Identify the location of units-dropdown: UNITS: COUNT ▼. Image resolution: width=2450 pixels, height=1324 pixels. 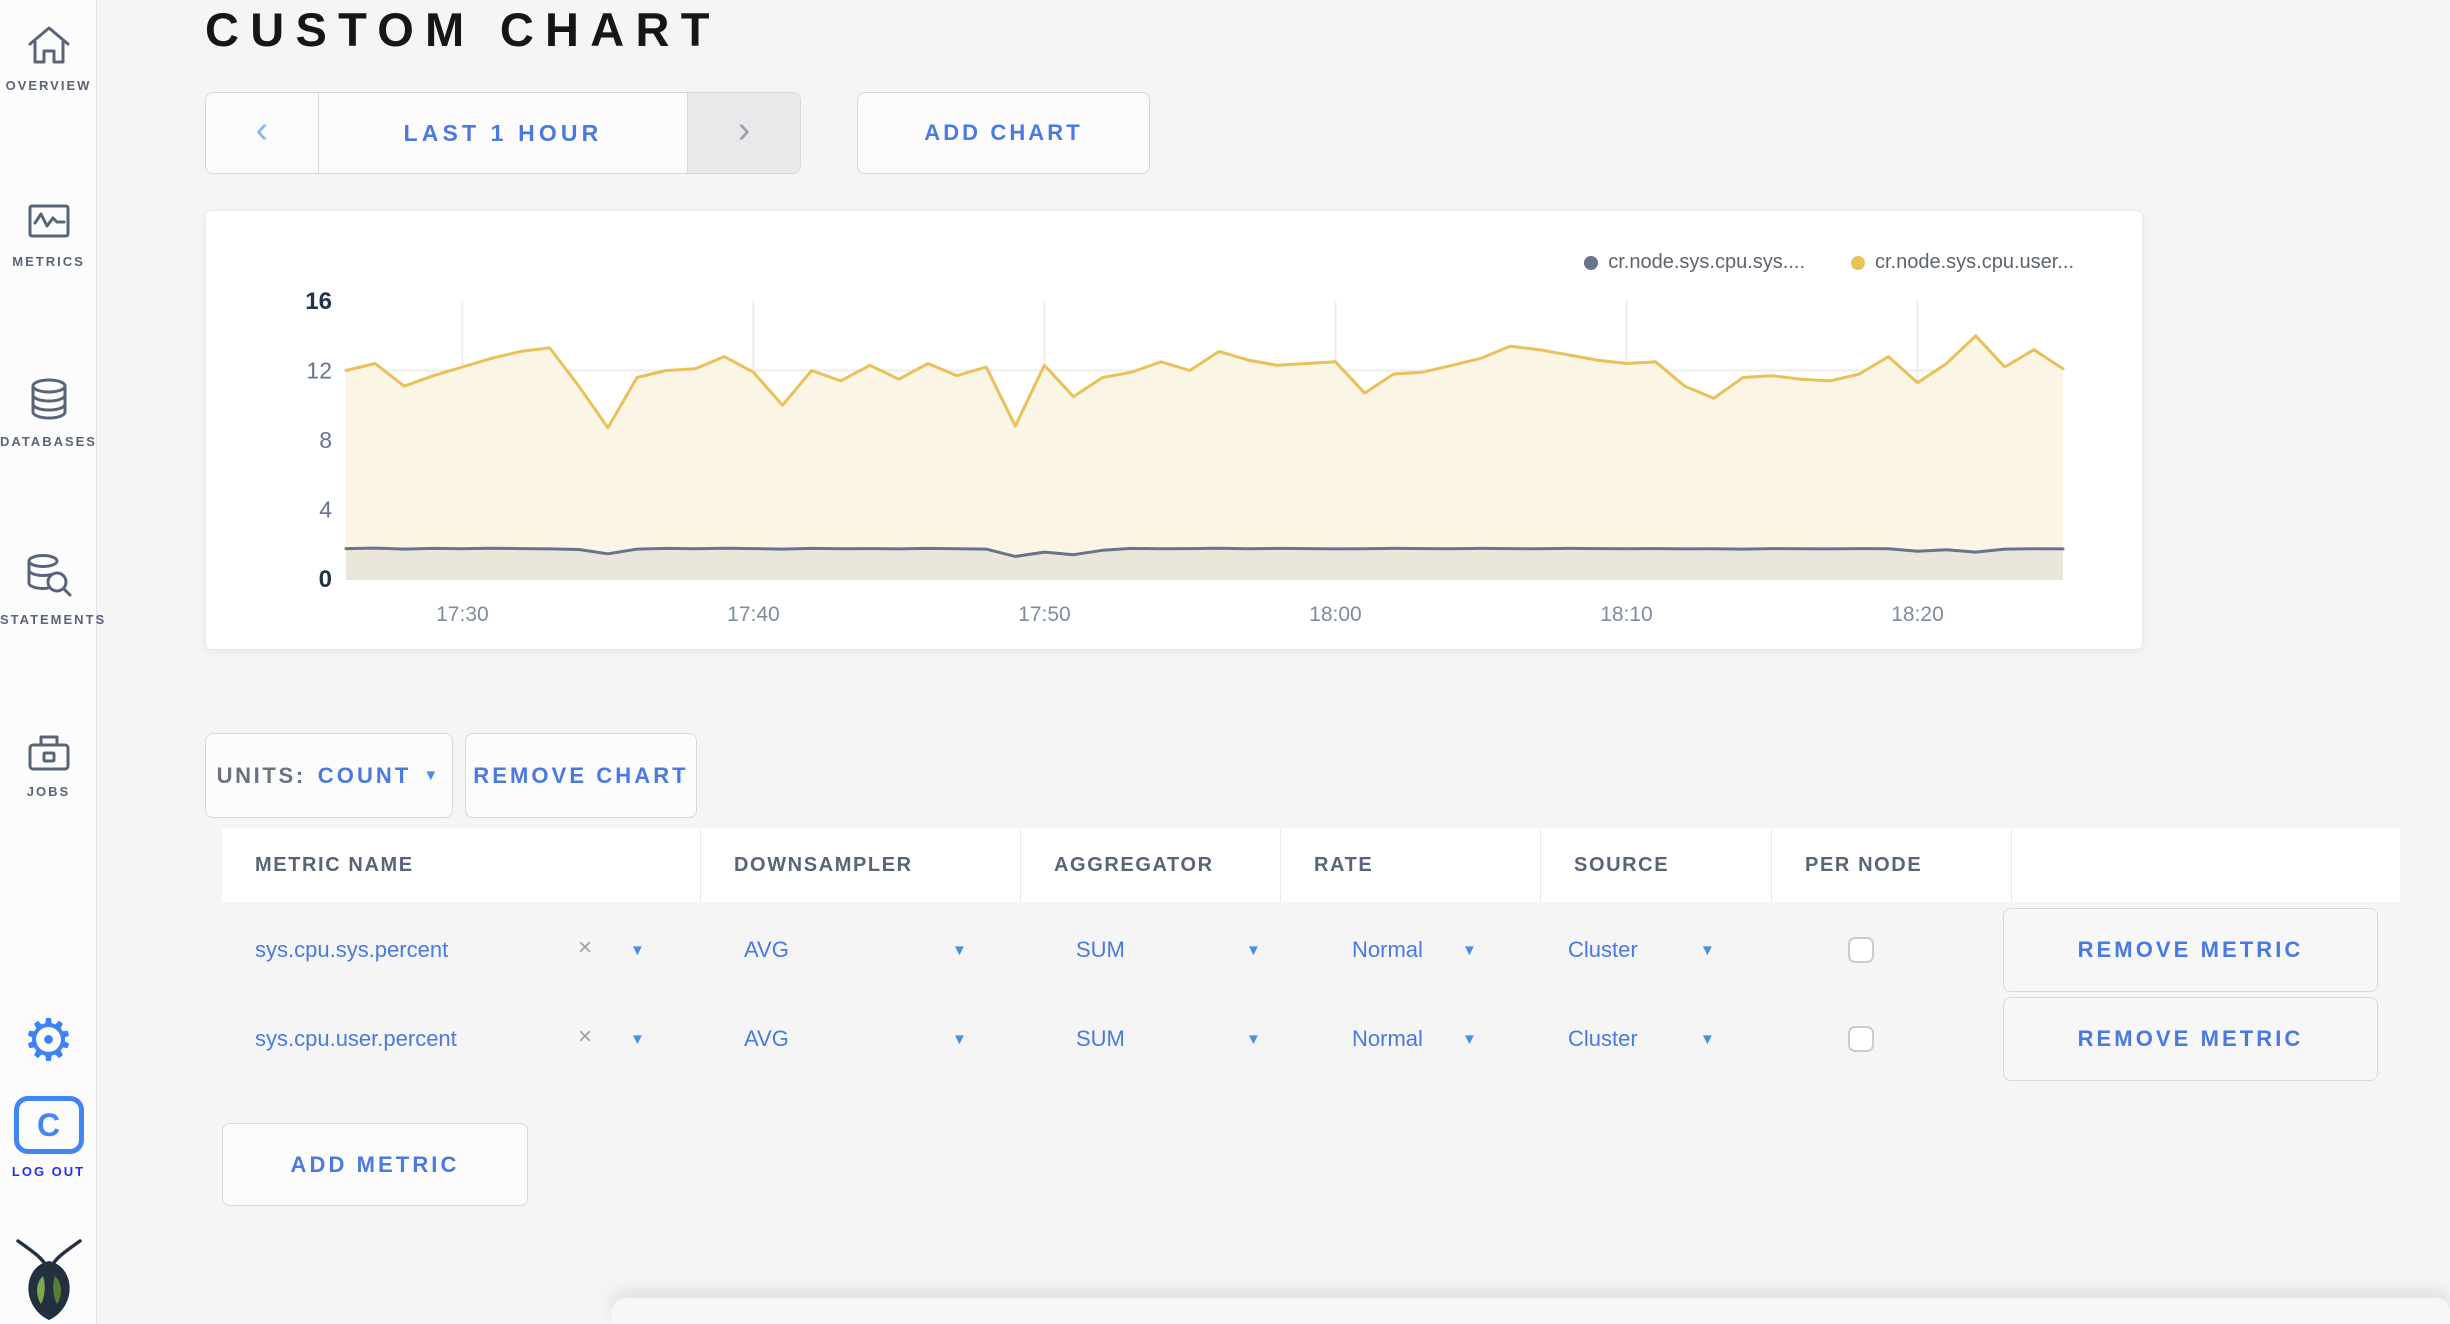
(329, 775).